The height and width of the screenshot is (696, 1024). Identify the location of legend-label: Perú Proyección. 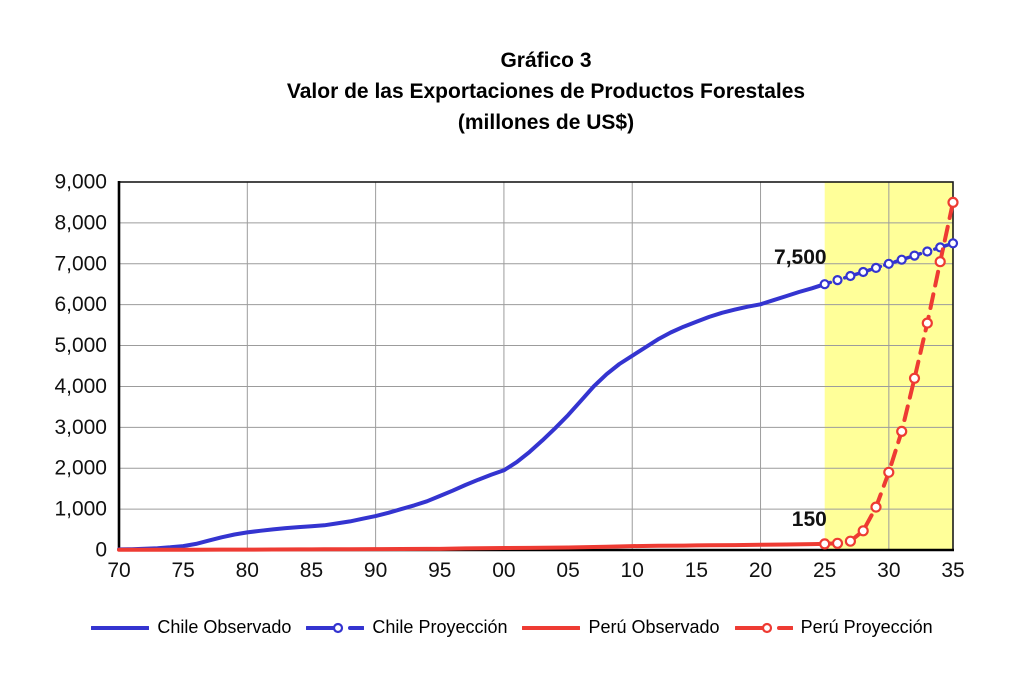
(866, 627).